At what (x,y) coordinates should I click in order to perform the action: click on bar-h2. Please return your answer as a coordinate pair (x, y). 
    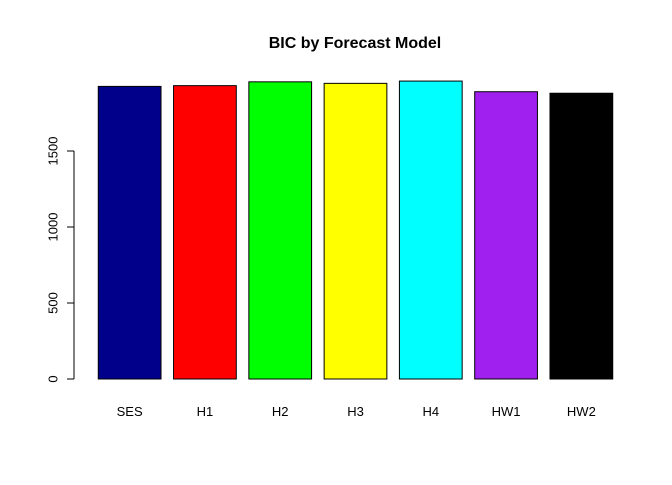
    Looking at the image, I should click on (280, 230).